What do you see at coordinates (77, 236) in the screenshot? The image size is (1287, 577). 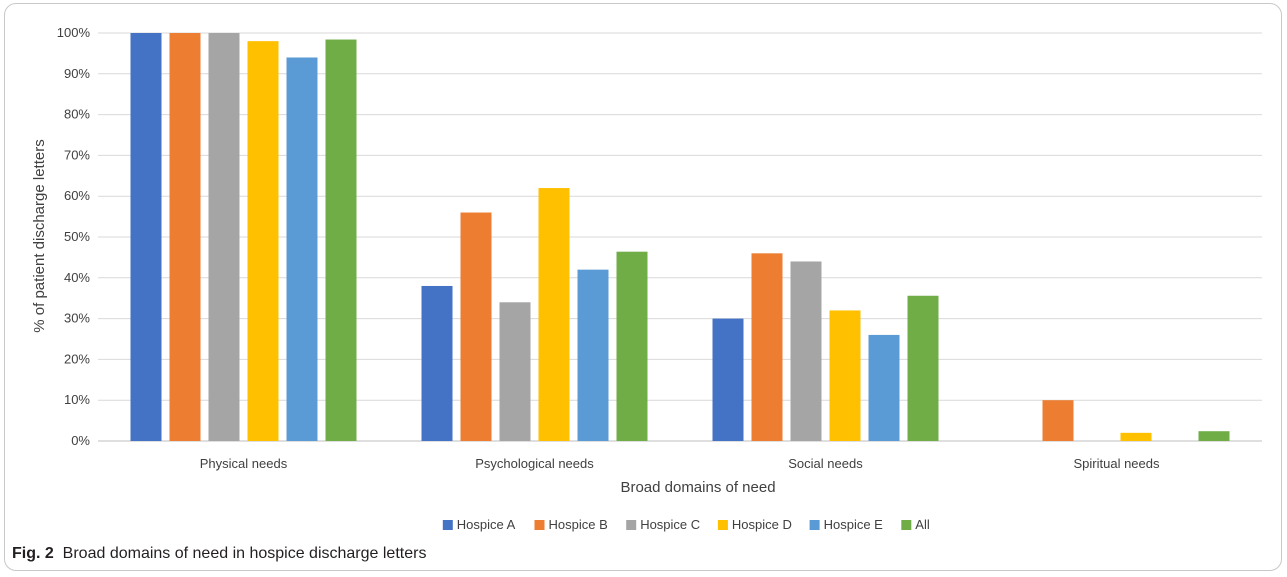 I see `y-tick-label: 50%` at bounding box center [77, 236].